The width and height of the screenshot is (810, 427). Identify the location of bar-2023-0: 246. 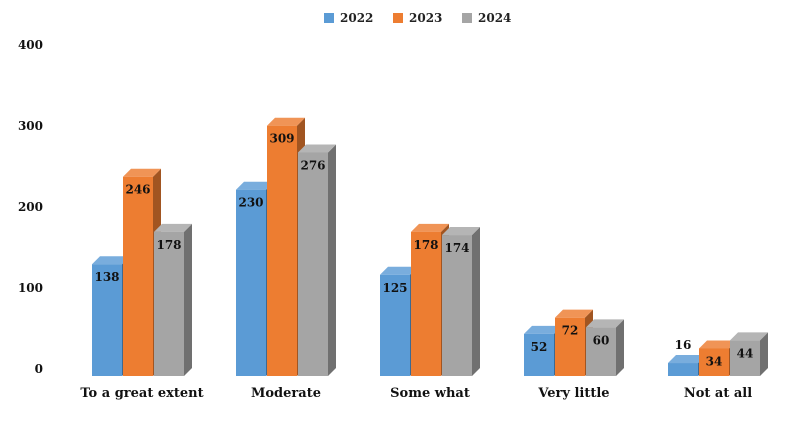
(142, 272).